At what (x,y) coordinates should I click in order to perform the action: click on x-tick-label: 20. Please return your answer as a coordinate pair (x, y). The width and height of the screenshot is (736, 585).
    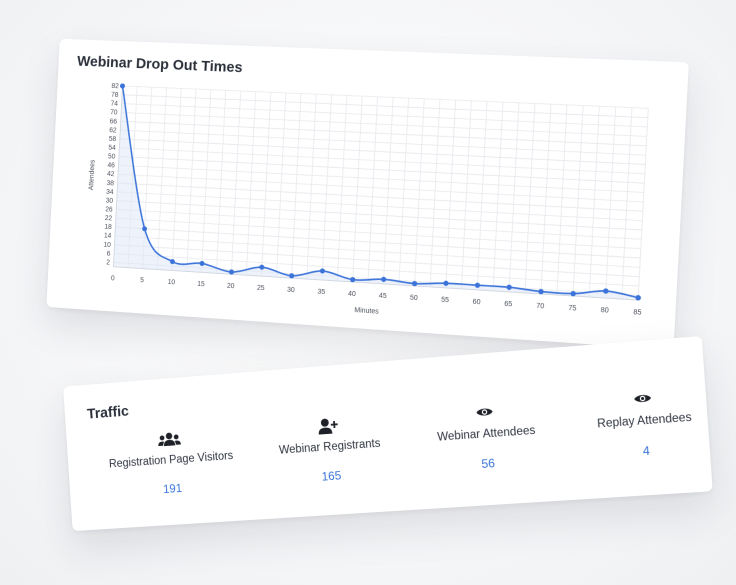
    Looking at the image, I should click on (231, 287).